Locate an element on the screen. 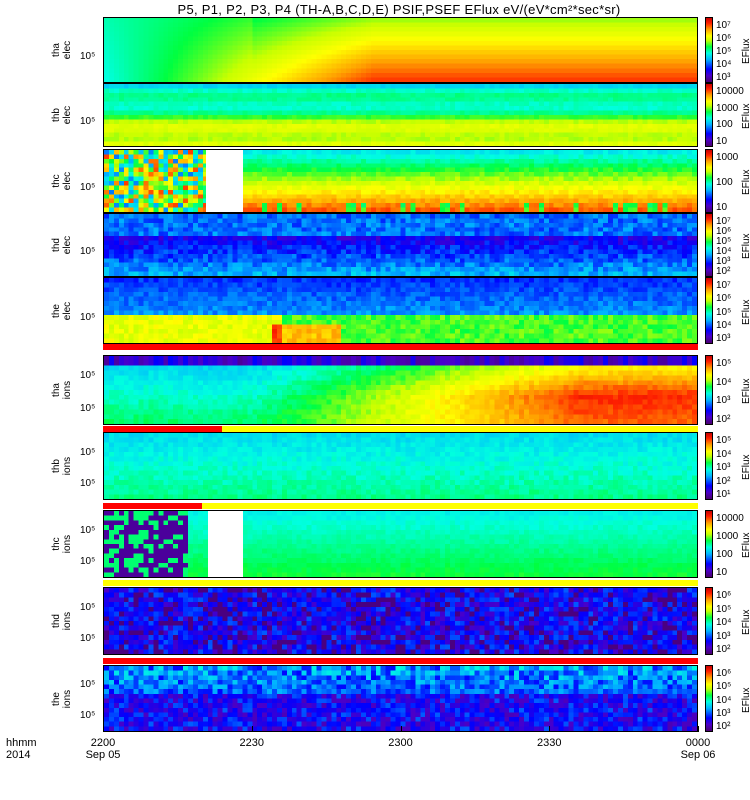  colorbar-title-thc-ions: EFlux is located at coordinates (745, 545).